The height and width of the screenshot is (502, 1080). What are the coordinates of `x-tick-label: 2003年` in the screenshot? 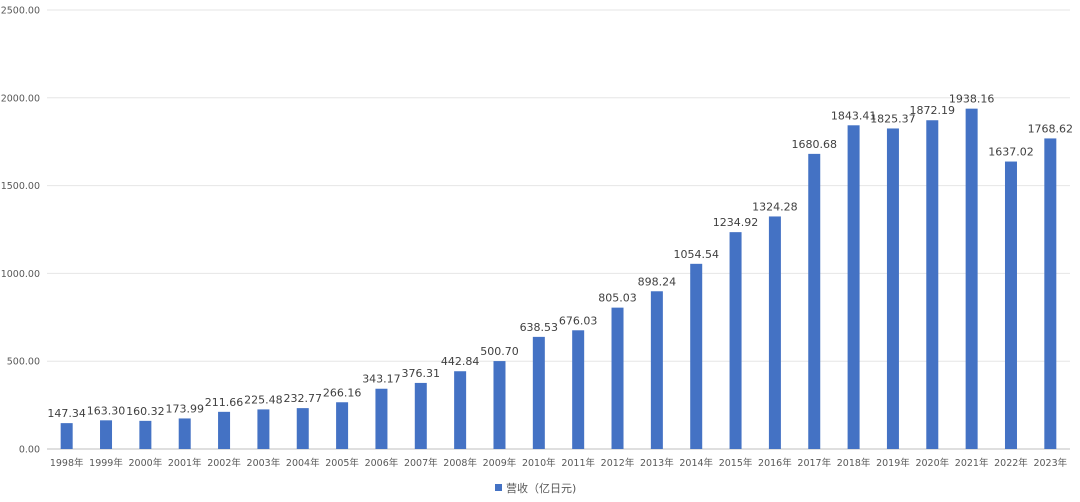 It's located at (264, 463).